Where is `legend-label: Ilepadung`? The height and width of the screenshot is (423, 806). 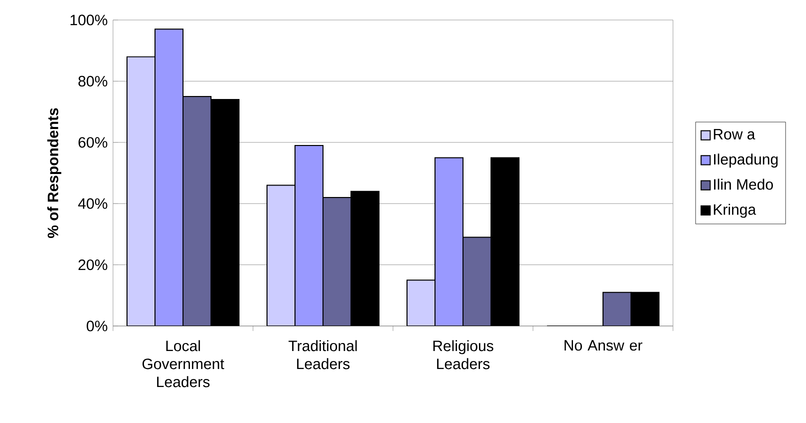
legend-label: Ilepadung is located at coordinates (746, 161).